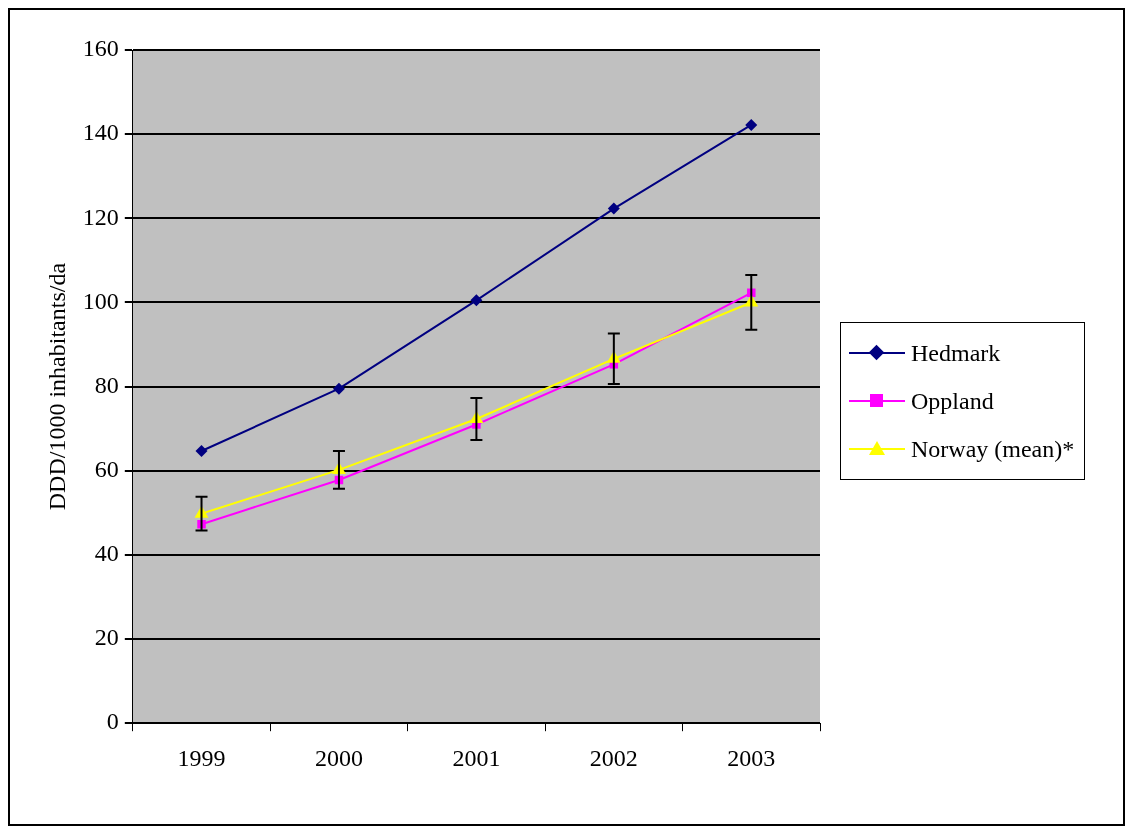 The image size is (1127, 828). I want to click on x-tick-label: 2002, so click(613, 757).